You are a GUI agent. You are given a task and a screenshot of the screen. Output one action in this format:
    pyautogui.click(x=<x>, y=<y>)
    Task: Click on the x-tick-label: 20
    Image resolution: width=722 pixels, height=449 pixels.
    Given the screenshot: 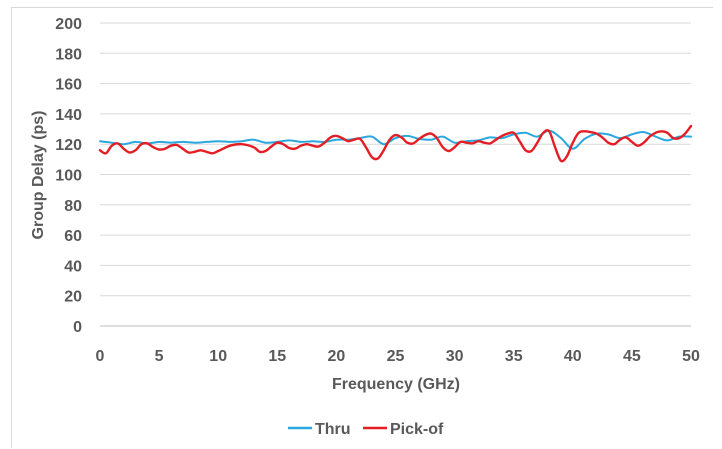 What is the action you would take?
    pyautogui.click(x=337, y=356)
    